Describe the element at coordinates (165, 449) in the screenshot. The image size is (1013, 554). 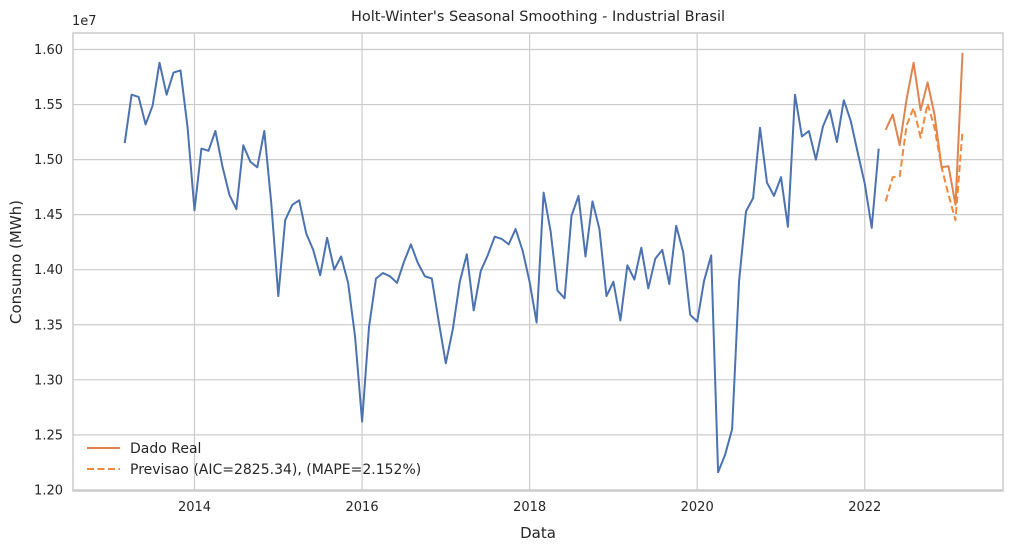
I see `legend-label: Dado Real` at that location.